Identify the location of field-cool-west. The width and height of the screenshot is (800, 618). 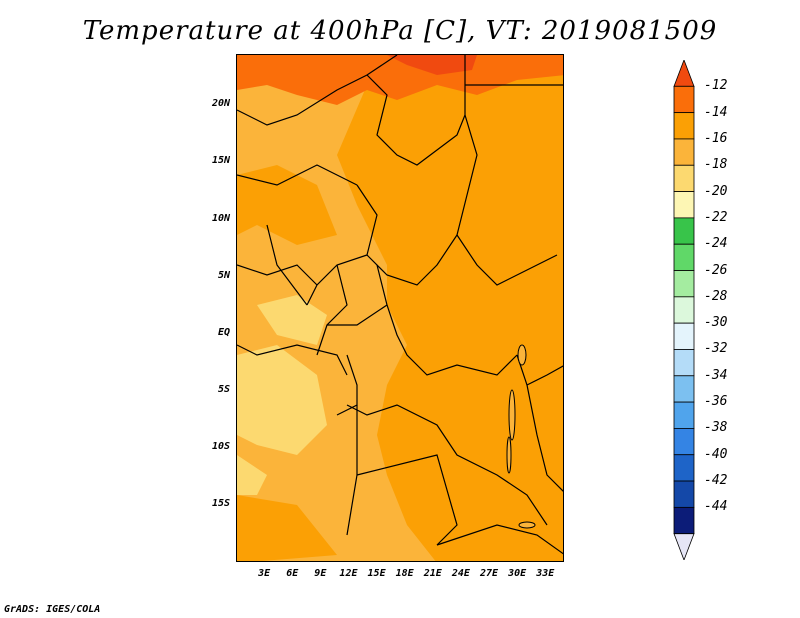
(282, 400).